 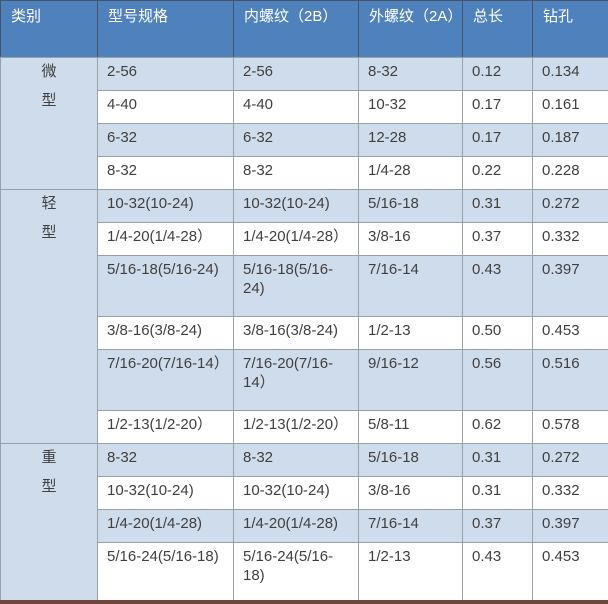 I want to click on internal-cell: 5/16-24(5/16-18), so click(x=296, y=573).